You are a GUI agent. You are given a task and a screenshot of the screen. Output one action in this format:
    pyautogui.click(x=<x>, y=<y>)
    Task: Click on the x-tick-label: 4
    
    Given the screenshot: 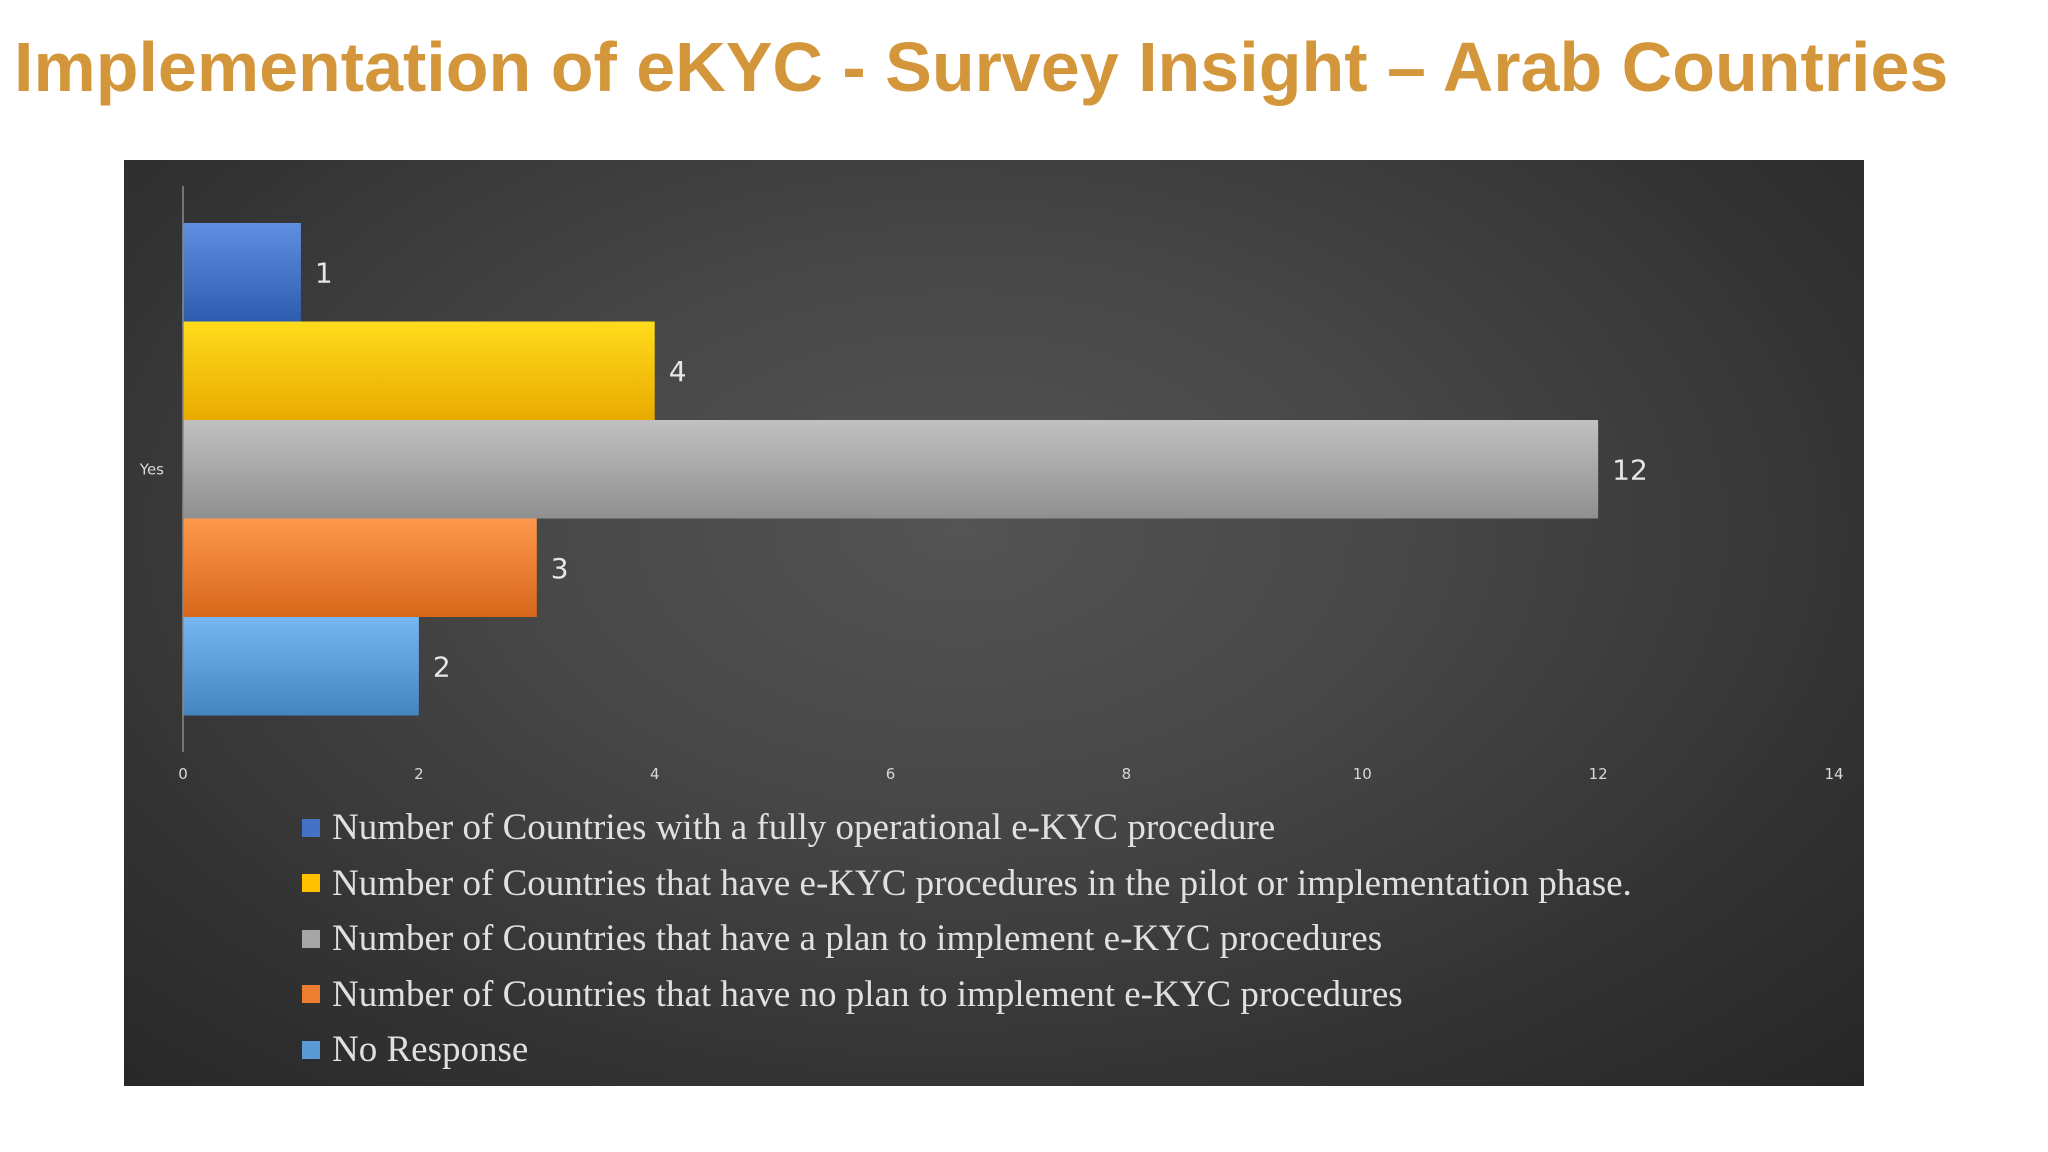 What is the action you would take?
    pyautogui.click(x=655, y=774)
    